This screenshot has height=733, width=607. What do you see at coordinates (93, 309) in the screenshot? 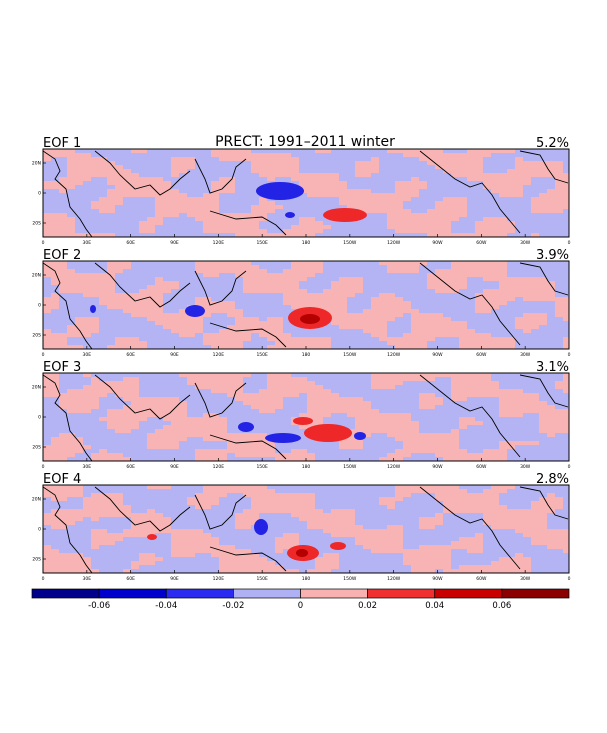
I see `anomaly-contour` at bounding box center [93, 309].